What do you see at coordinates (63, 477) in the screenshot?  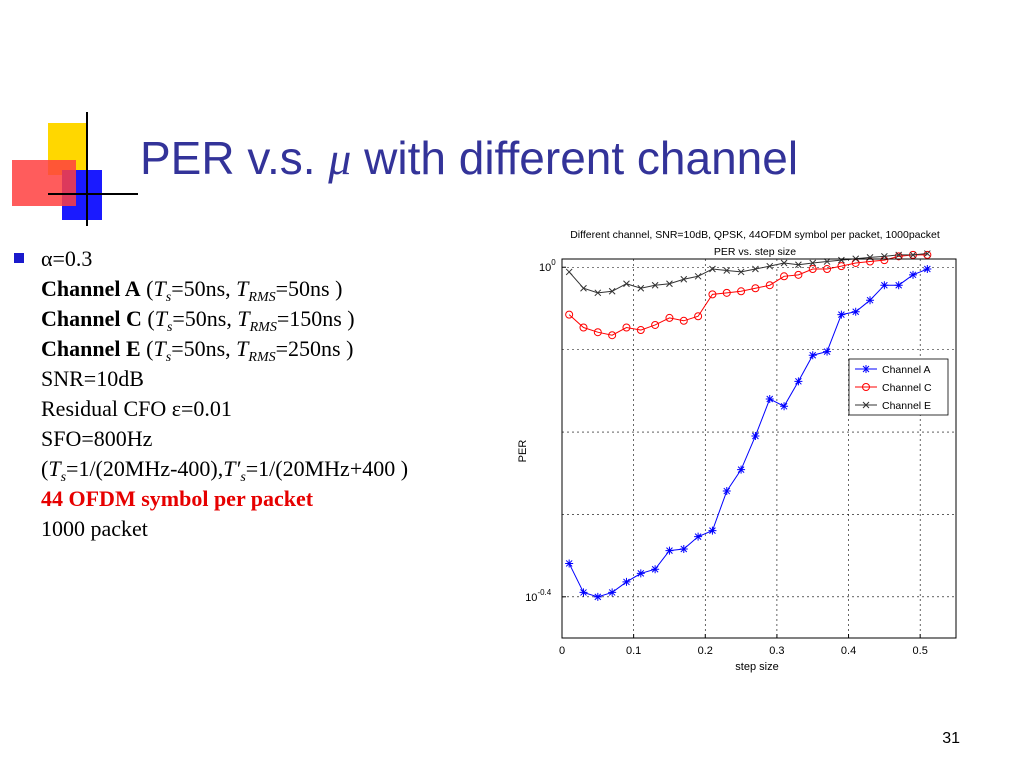 I see `sampling-t1-sub: s` at bounding box center [63, 477].